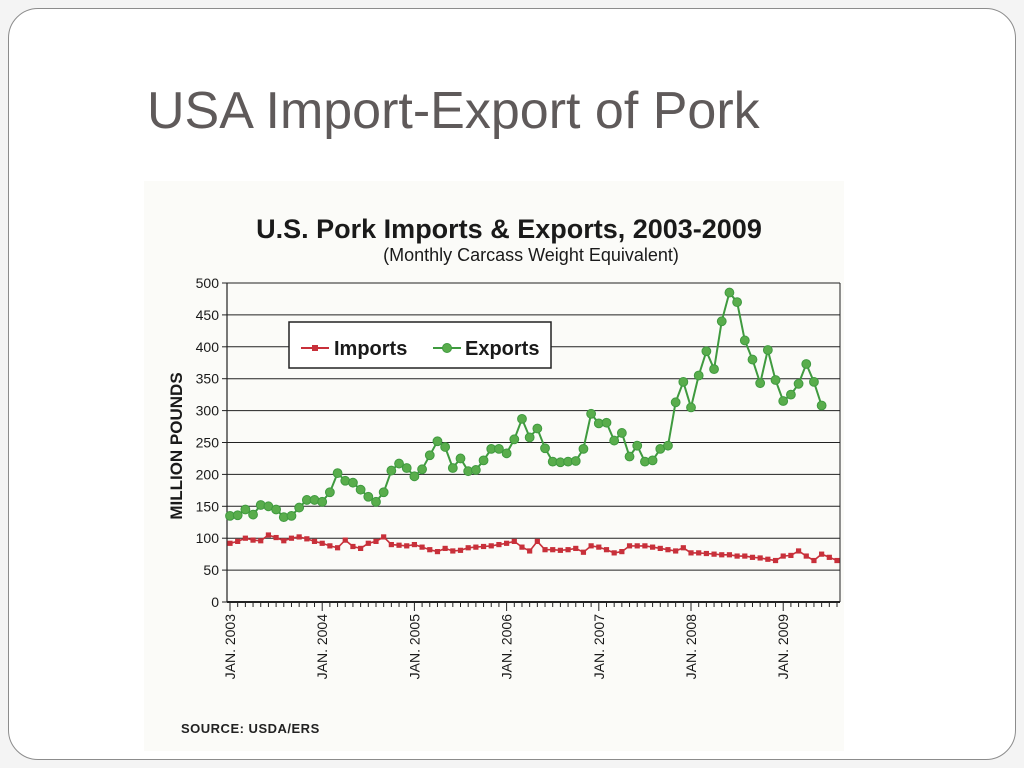  I want to click on y-tick-labels: 0 50 100 150 200 250 300 350 400 450 500, so click(211, 442).